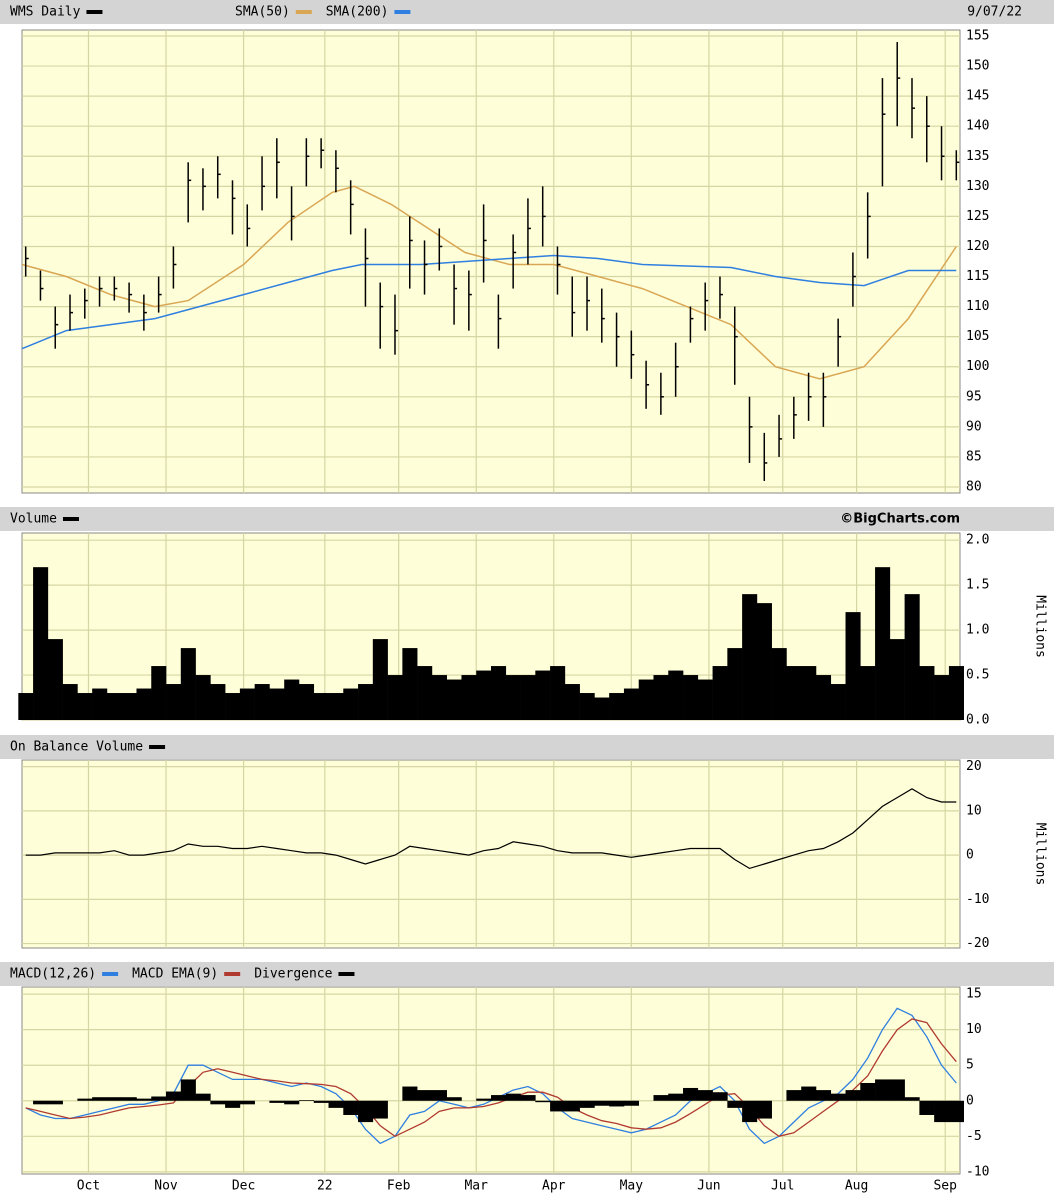 The height and width of the screenshot is (1200, 1054). Describe the element at coordinates (632, 1186) in the screenshot. I see `x-tick-label: May` at that location.